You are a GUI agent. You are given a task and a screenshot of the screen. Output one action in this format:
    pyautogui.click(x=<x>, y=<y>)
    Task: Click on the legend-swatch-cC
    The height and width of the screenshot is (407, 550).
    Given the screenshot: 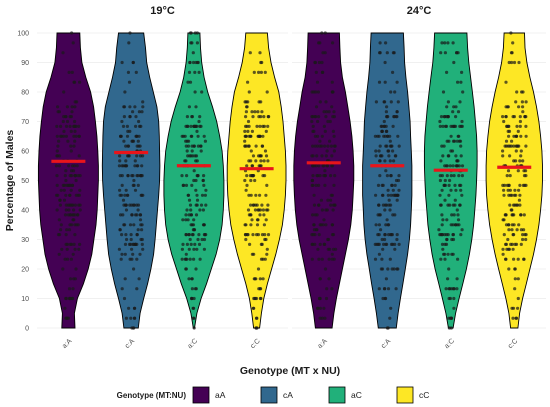 What is the action you would take?
    pyautogui.click(x=405, y=395)
    